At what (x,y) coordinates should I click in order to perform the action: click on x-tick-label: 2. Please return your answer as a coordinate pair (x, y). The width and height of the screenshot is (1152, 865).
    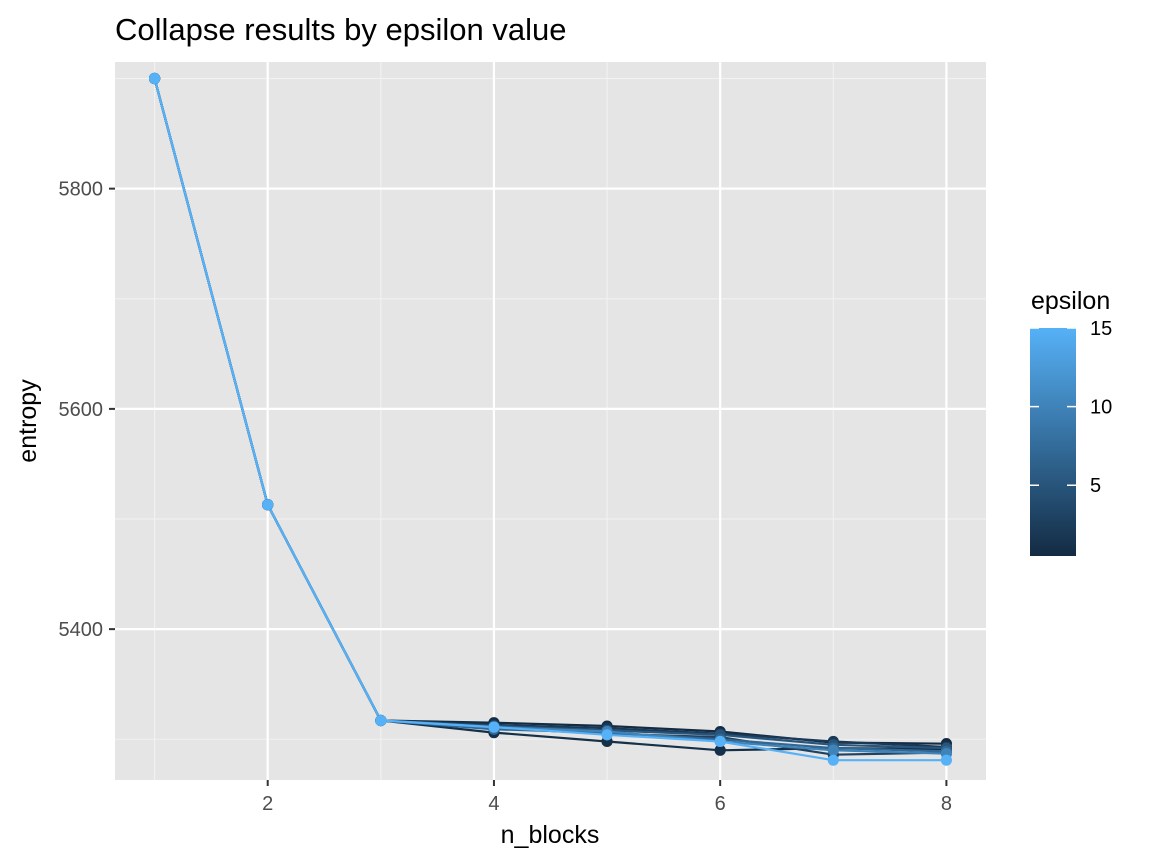
    Looking at the image, I should click on (267, 804).